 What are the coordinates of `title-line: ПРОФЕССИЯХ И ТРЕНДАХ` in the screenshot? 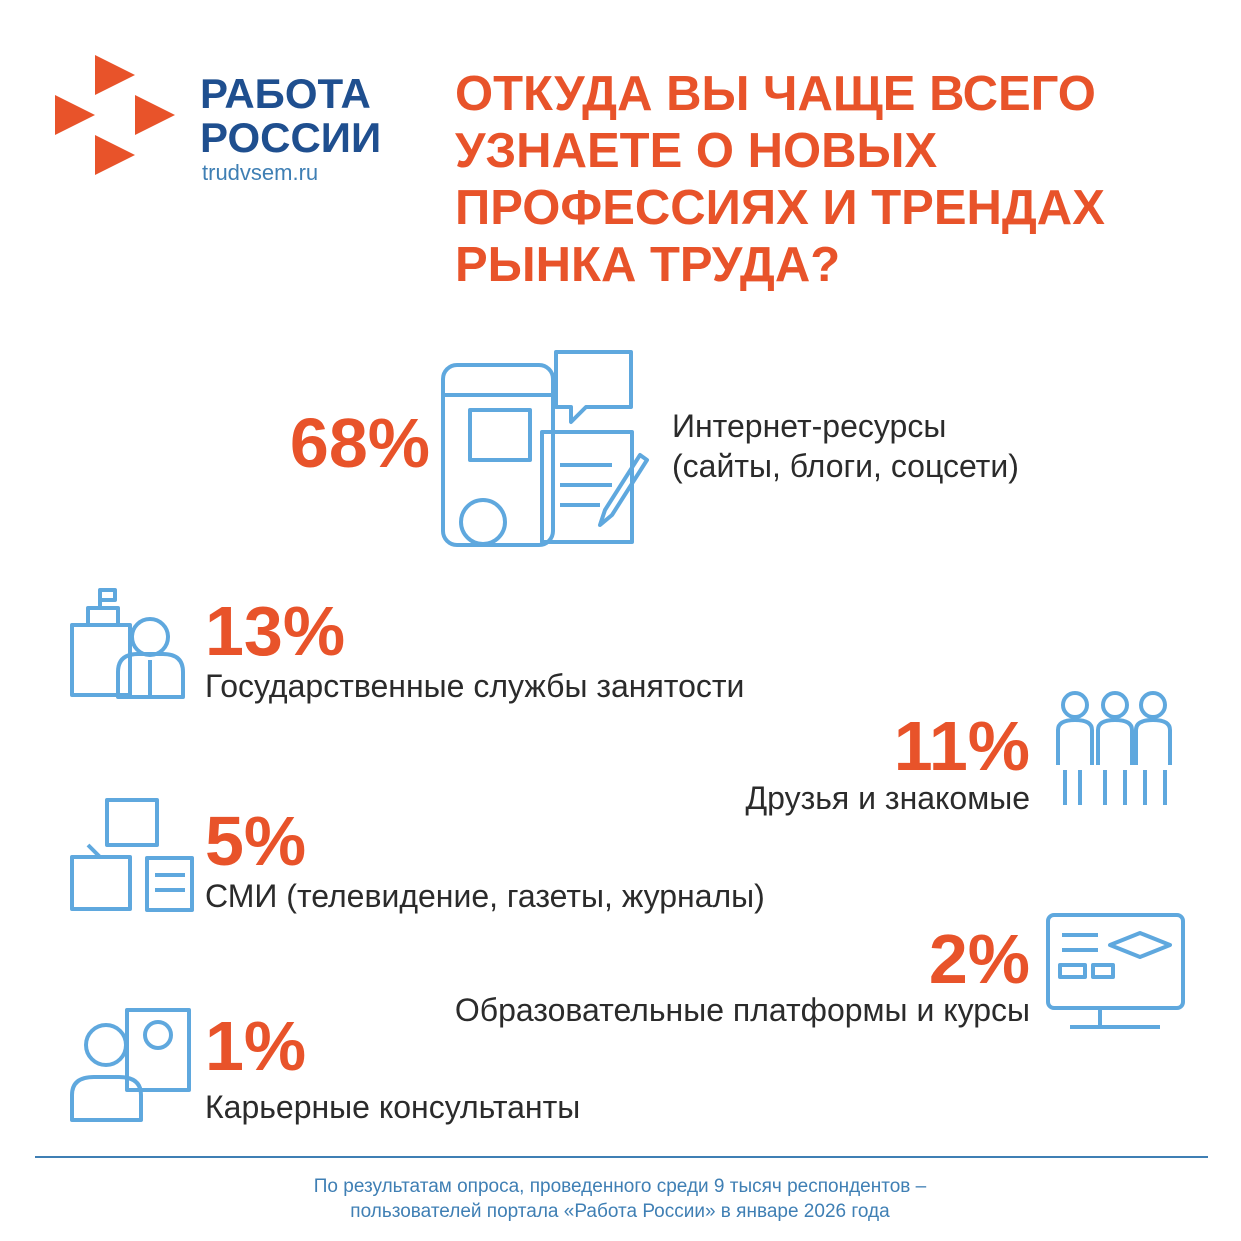 It's located at (780, 208).